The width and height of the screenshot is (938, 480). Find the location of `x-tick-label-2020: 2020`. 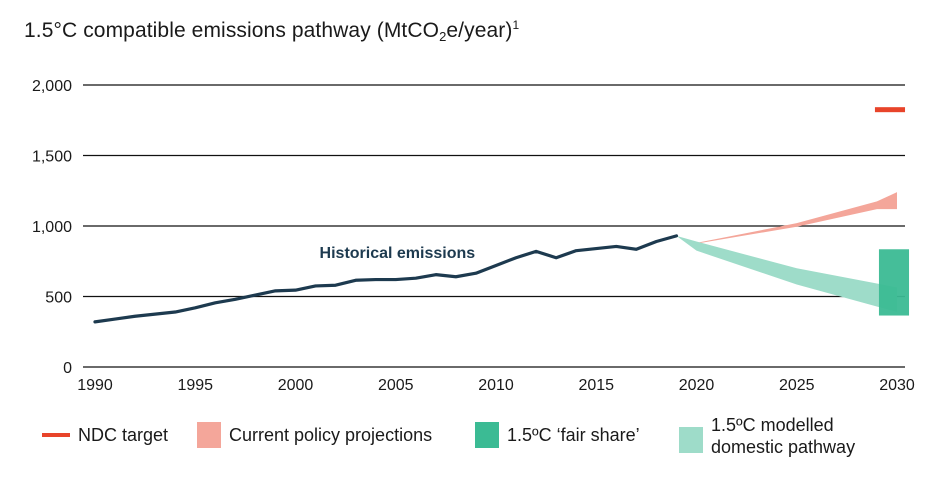

x-tick-label-2020: 2020 is located at coordinates (697, 385).